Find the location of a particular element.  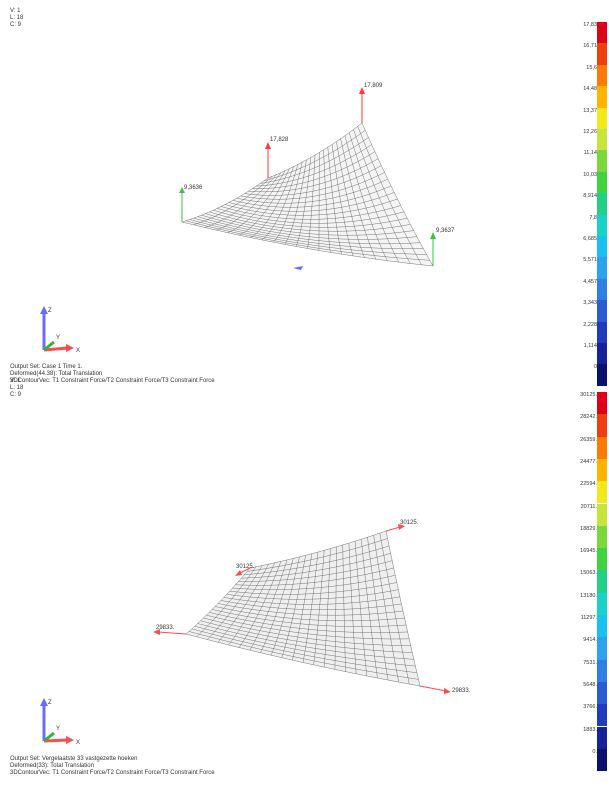

legend-entry: 6,685 is located at coordinates (589, 247).